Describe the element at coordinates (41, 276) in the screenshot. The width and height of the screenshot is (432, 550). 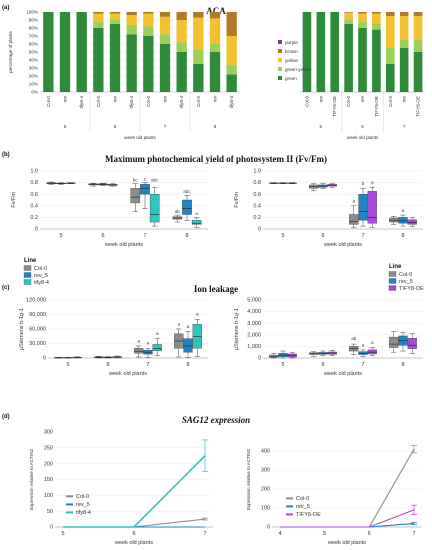
I see `legend-label: rev_5` at that location.